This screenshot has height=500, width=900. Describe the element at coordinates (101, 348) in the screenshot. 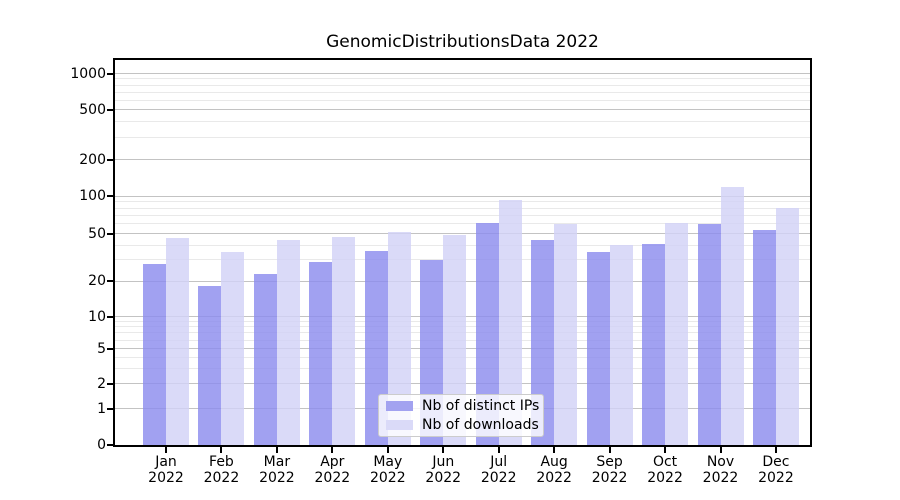

I see `y-tick-label-5: 5` at that location.